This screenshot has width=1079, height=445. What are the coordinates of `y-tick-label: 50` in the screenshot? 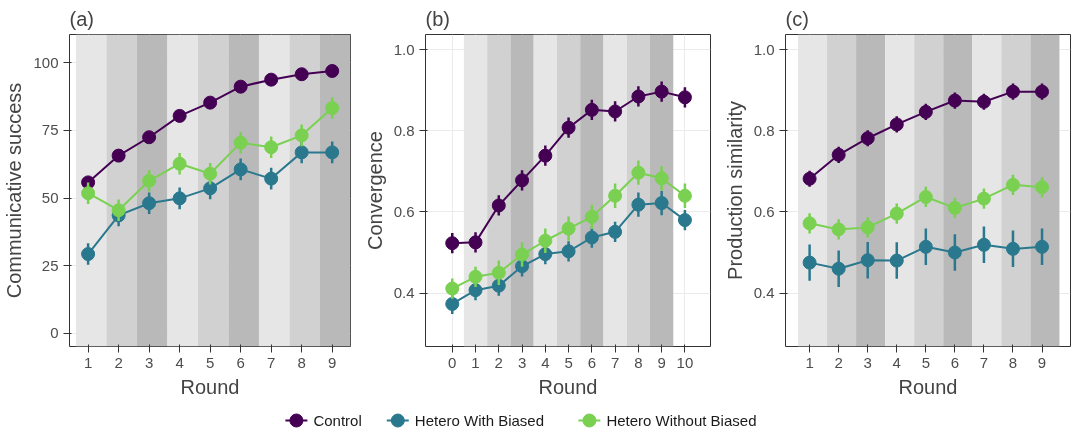 It's located at (50, 198).